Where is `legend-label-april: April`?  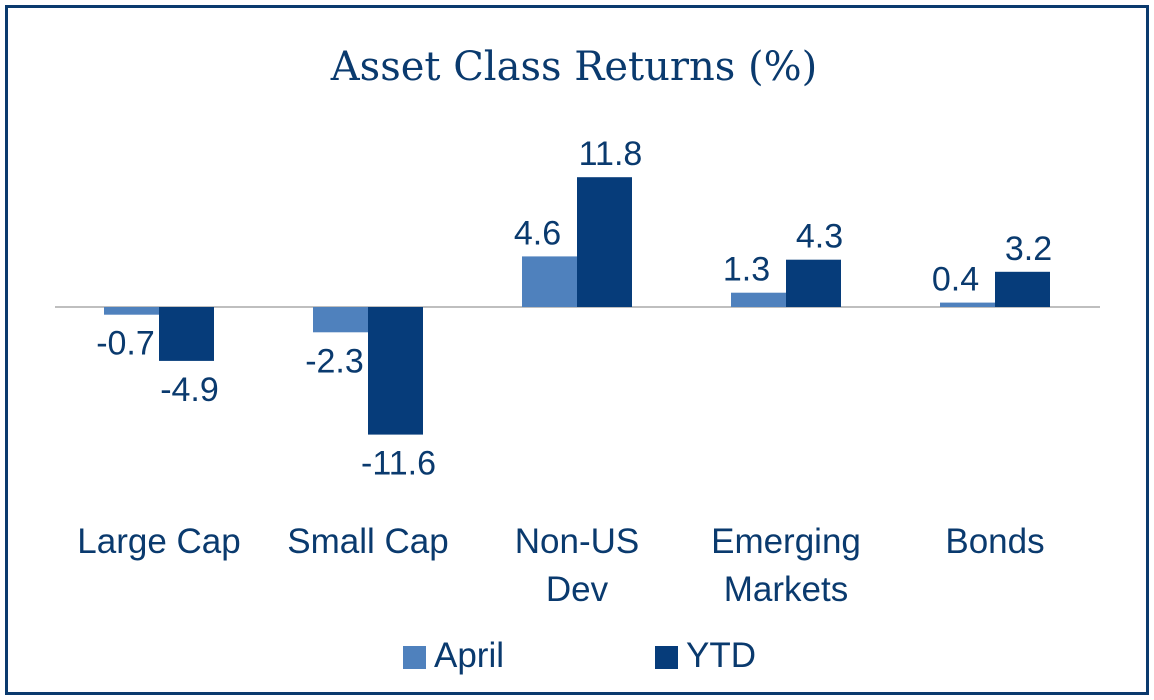
legend-label-april: April is located at coordinates (469, 655).